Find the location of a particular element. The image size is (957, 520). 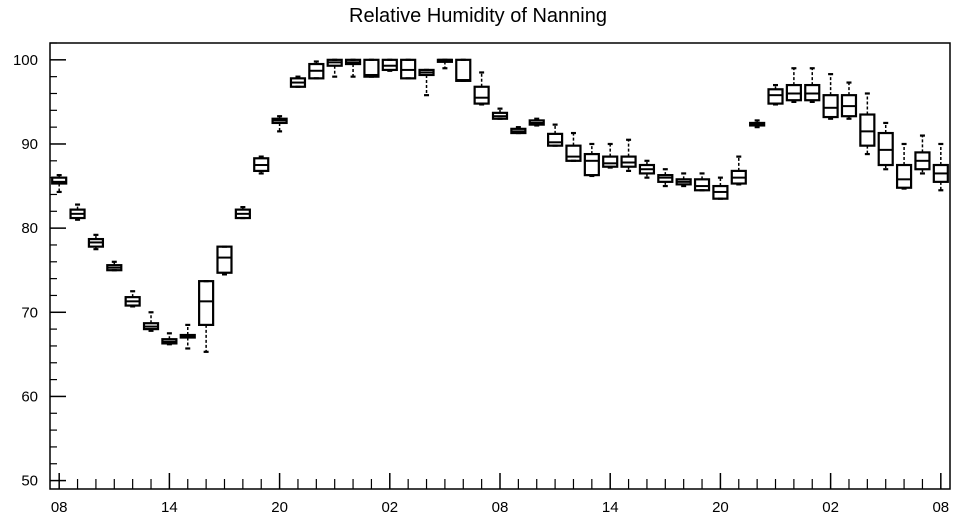

y-tick-label: 80 is located at coordinates (29, 228).